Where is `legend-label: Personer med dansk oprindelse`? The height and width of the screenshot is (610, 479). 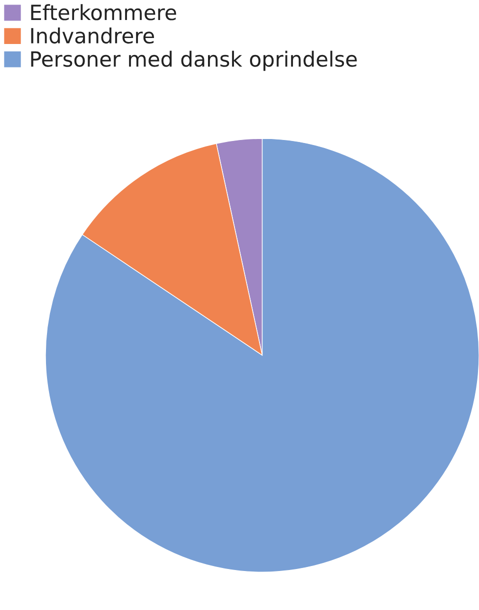
legend-label: Personer med dansk oprindelse is located at coordinates (194, 60).